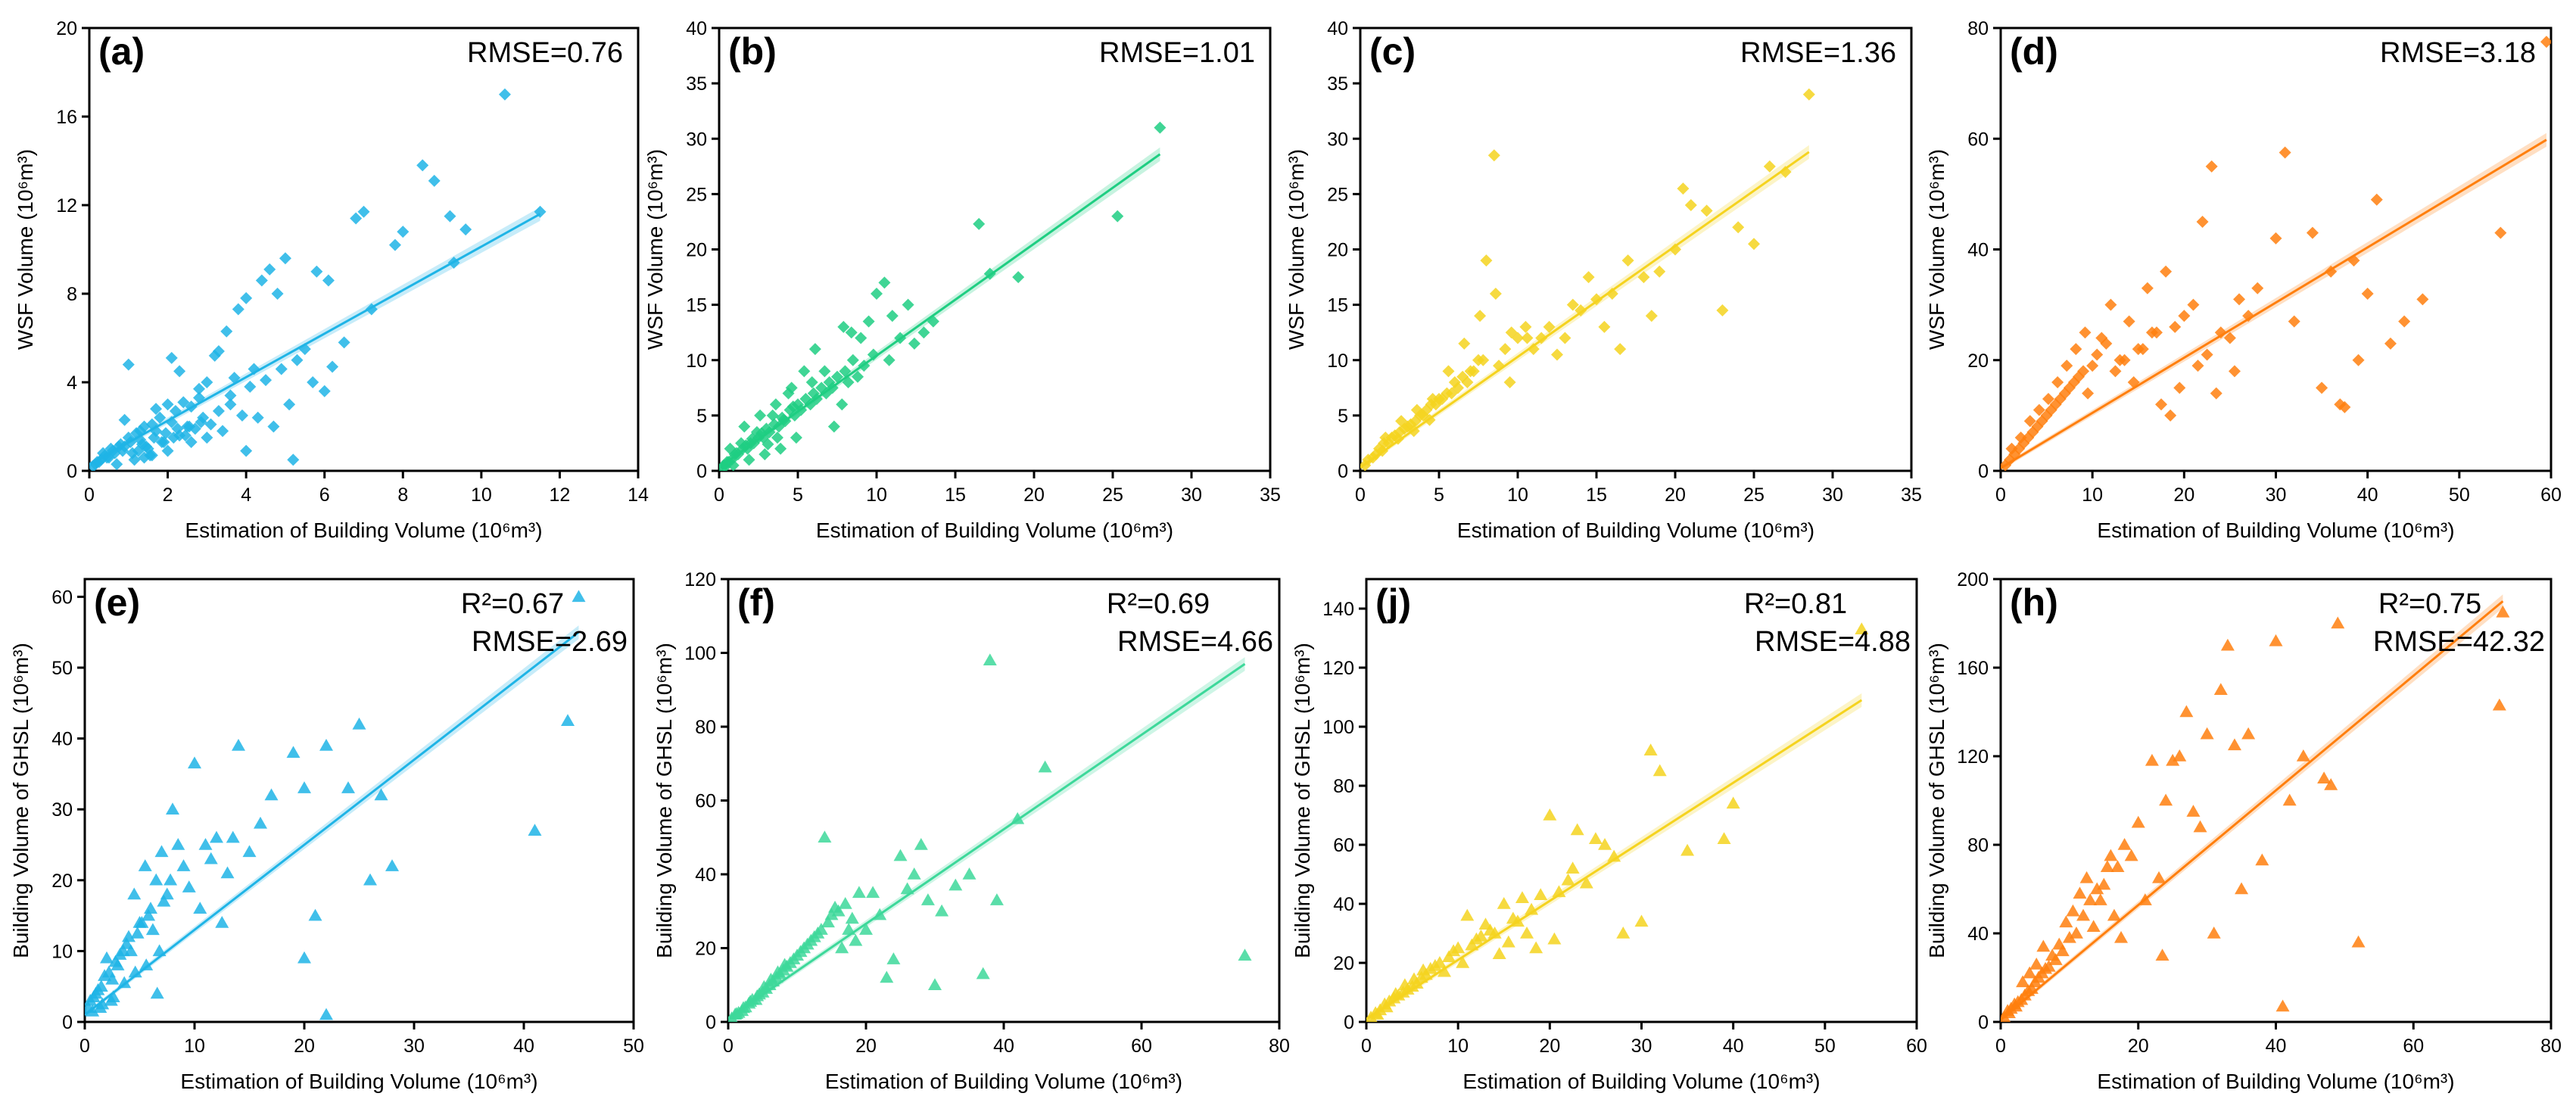  I want to click on rmse-label: RMSE=4.88, so click(1833, 642).